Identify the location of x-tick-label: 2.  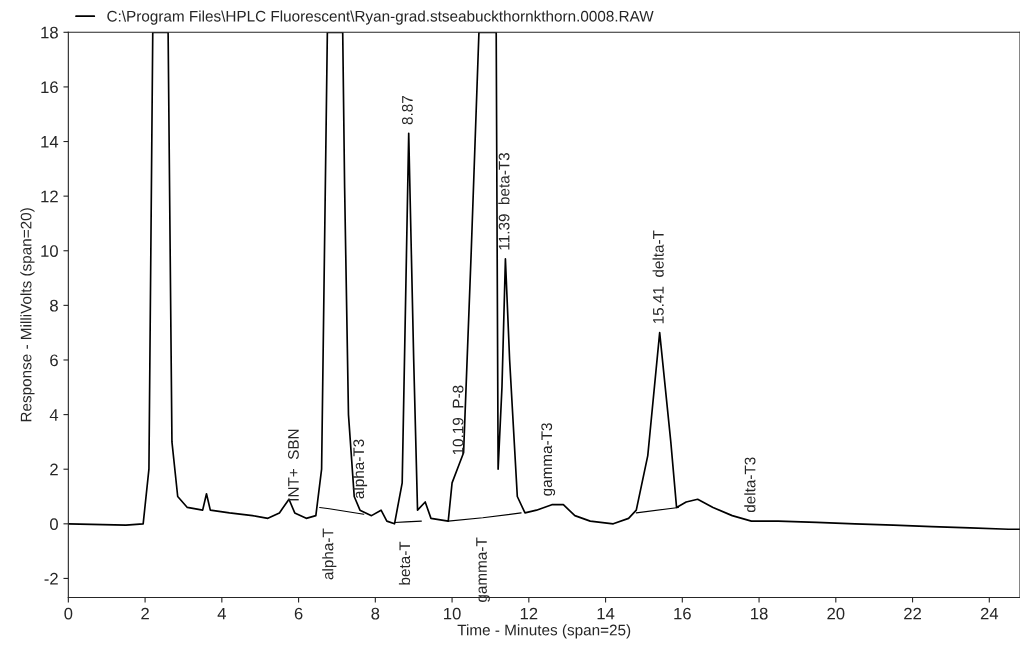
(145, 613).